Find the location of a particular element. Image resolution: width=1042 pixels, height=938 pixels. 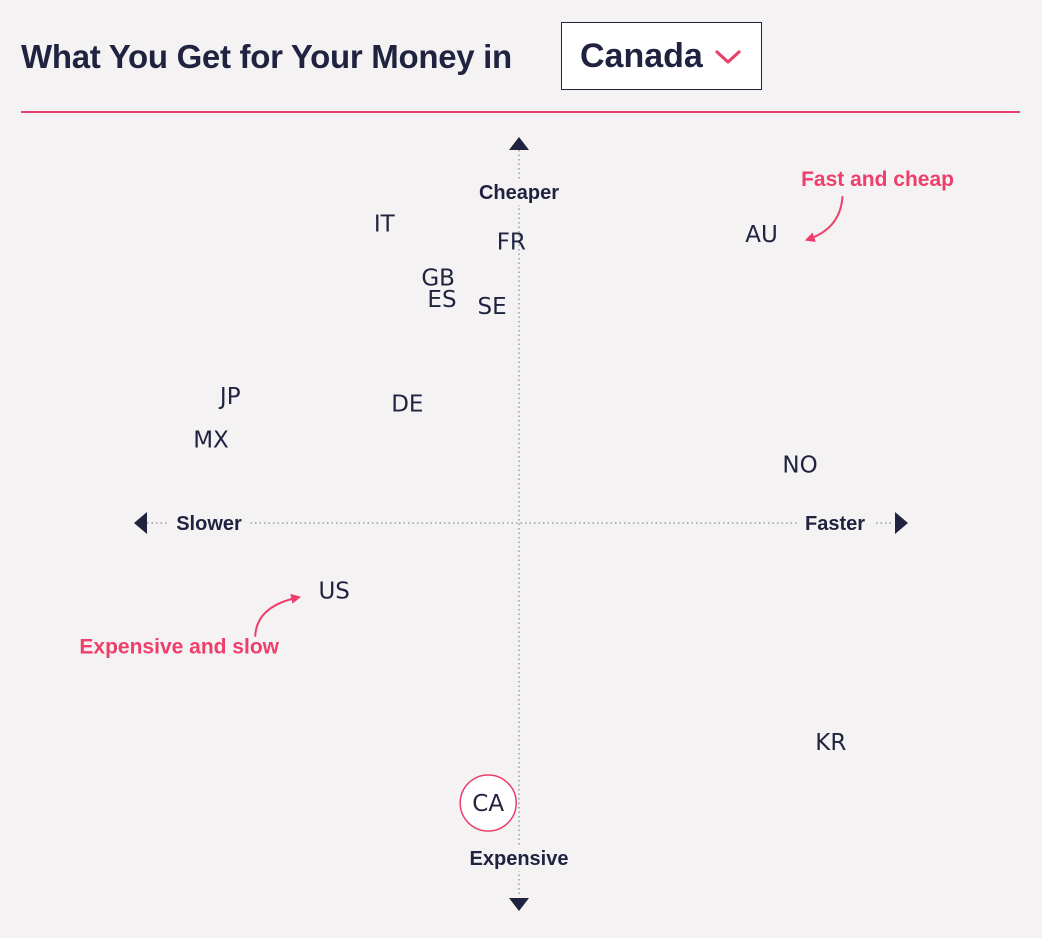

country-label-fr: FR is located at coordinates (511, 242).